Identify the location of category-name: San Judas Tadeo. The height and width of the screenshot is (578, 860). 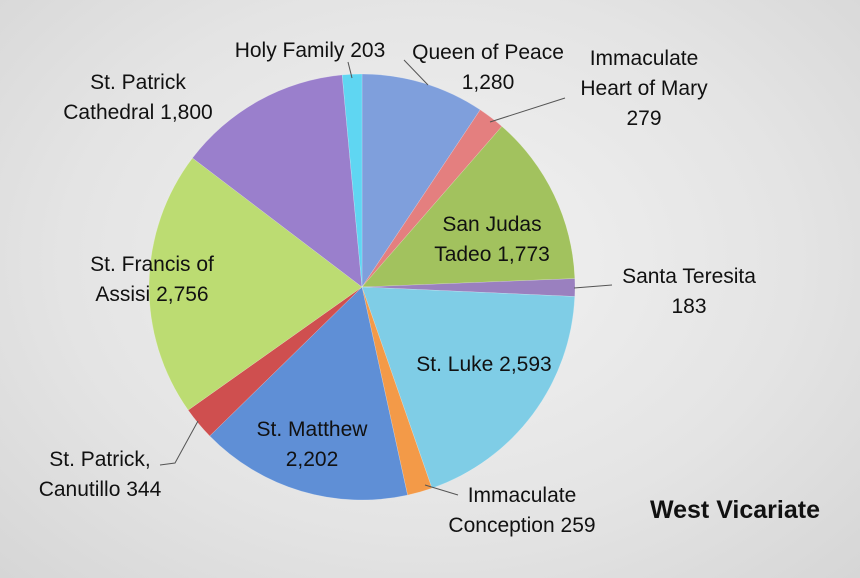
(488, 239).